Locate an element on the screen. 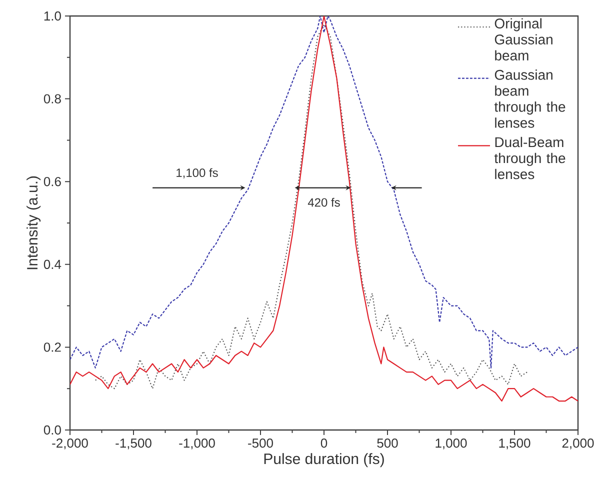 The image size is (600, 489). y-tick-label: 1.0 is located at coordinates (52, 16).